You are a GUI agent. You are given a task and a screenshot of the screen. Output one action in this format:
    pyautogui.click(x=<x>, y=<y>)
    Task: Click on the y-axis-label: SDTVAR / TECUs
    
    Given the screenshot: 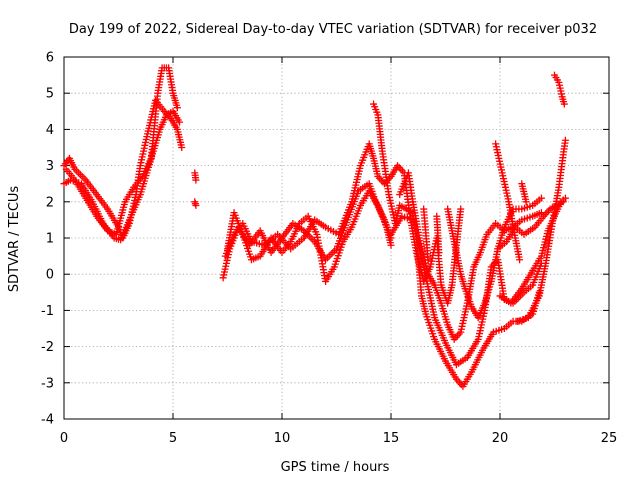 What is the action you would take?
    pyautogui.click(x=14, y=239)
    